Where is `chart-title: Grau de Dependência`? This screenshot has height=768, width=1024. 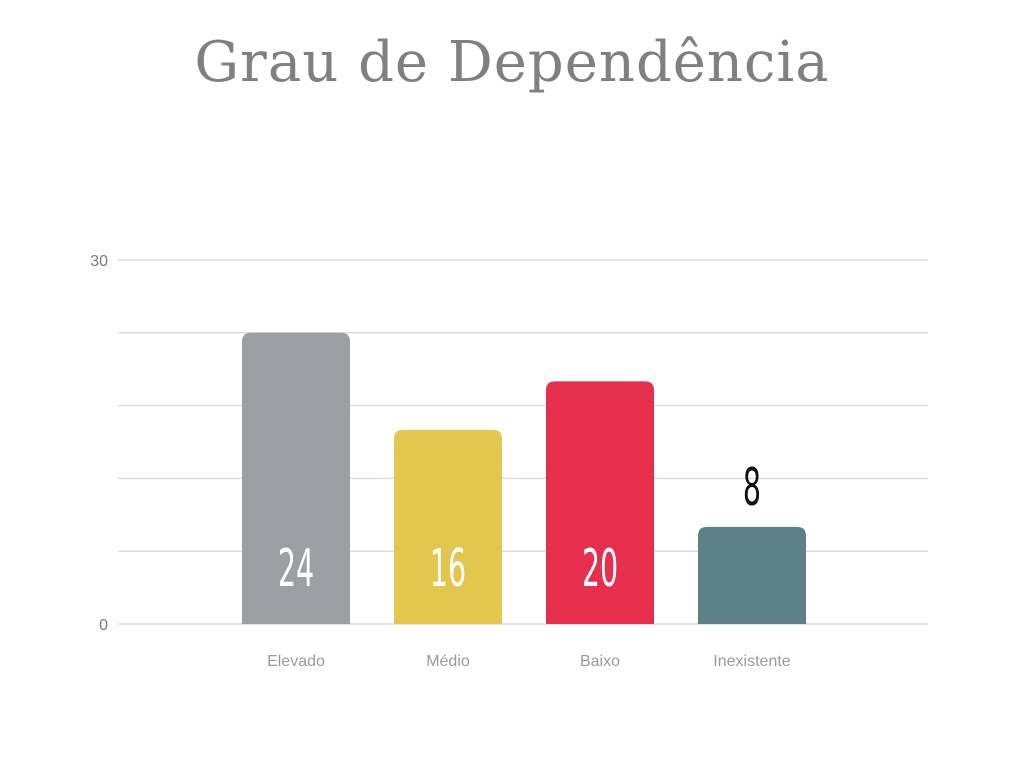
chart-title: Grau de Dependência is located at coordinates (512, 62).